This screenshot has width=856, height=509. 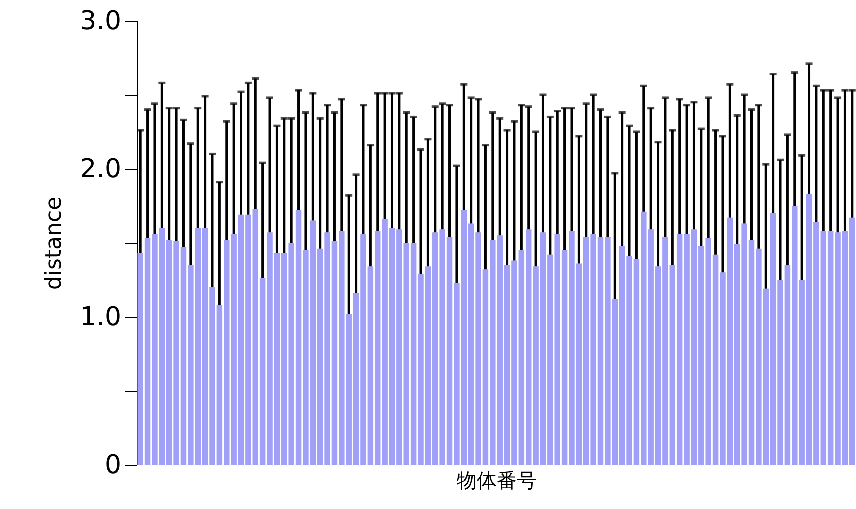 I want to click on y-tick-label: 3.0, so click(x=101, y=21).